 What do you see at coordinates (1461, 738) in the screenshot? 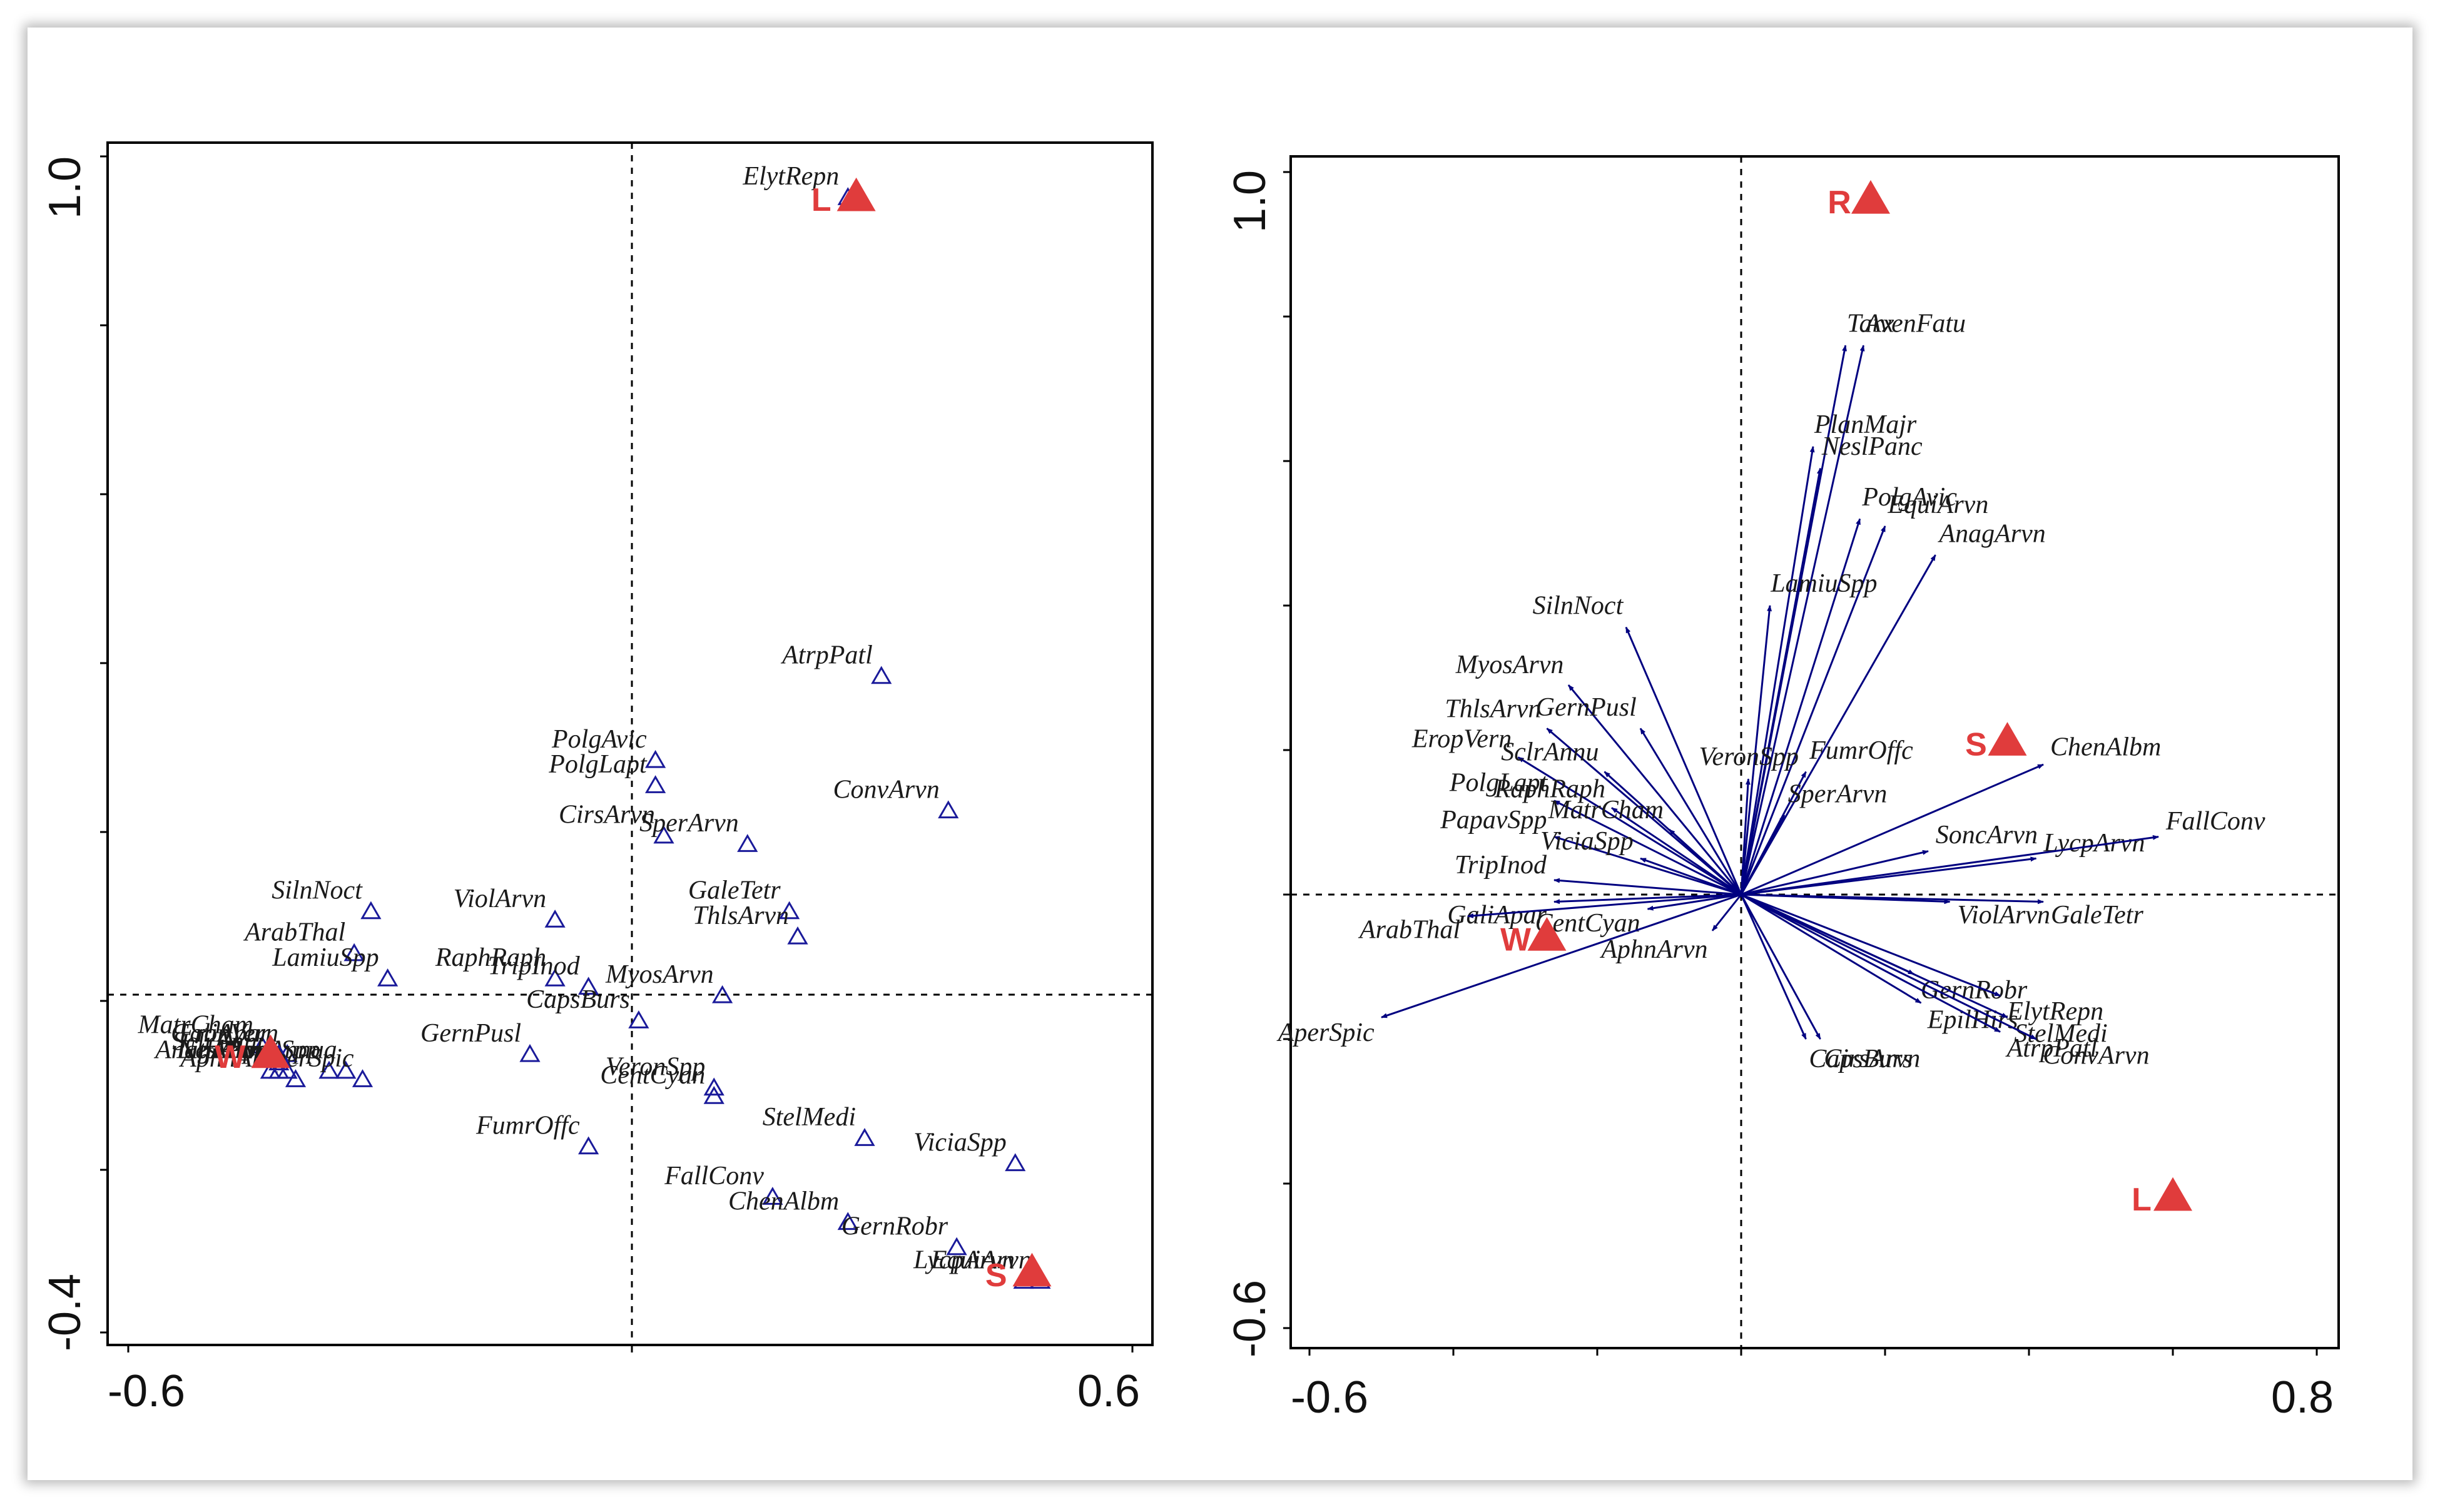
I see `right-species-label-eropvern: EropVern` at bounding box center [1461, 738].